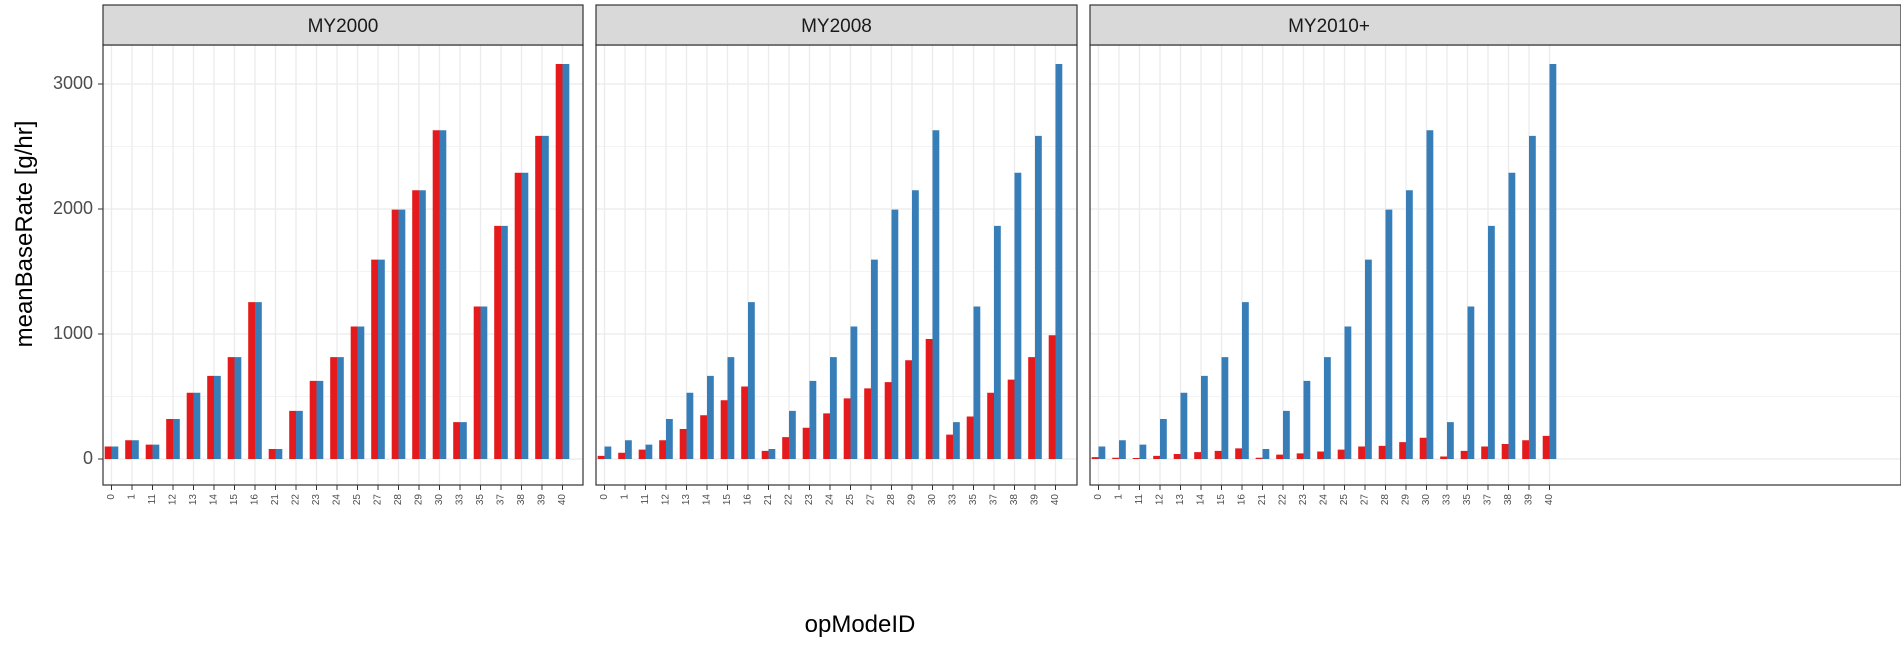 This screenshot has width=1901, height=650. What do you see at coordinates (173, 500) in the screenshot?
I see `x-tick-label: 12` at bounding box center [173, 500].